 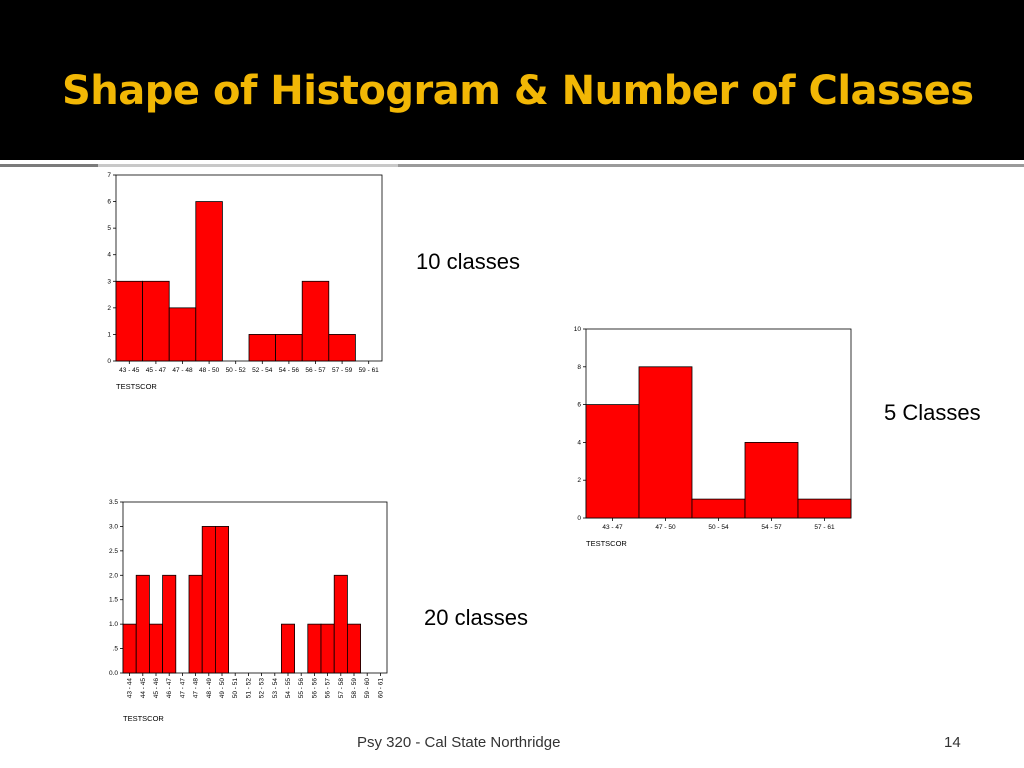 I want to click on chart1-ytick-label: 8, so click(x=579, y=367).